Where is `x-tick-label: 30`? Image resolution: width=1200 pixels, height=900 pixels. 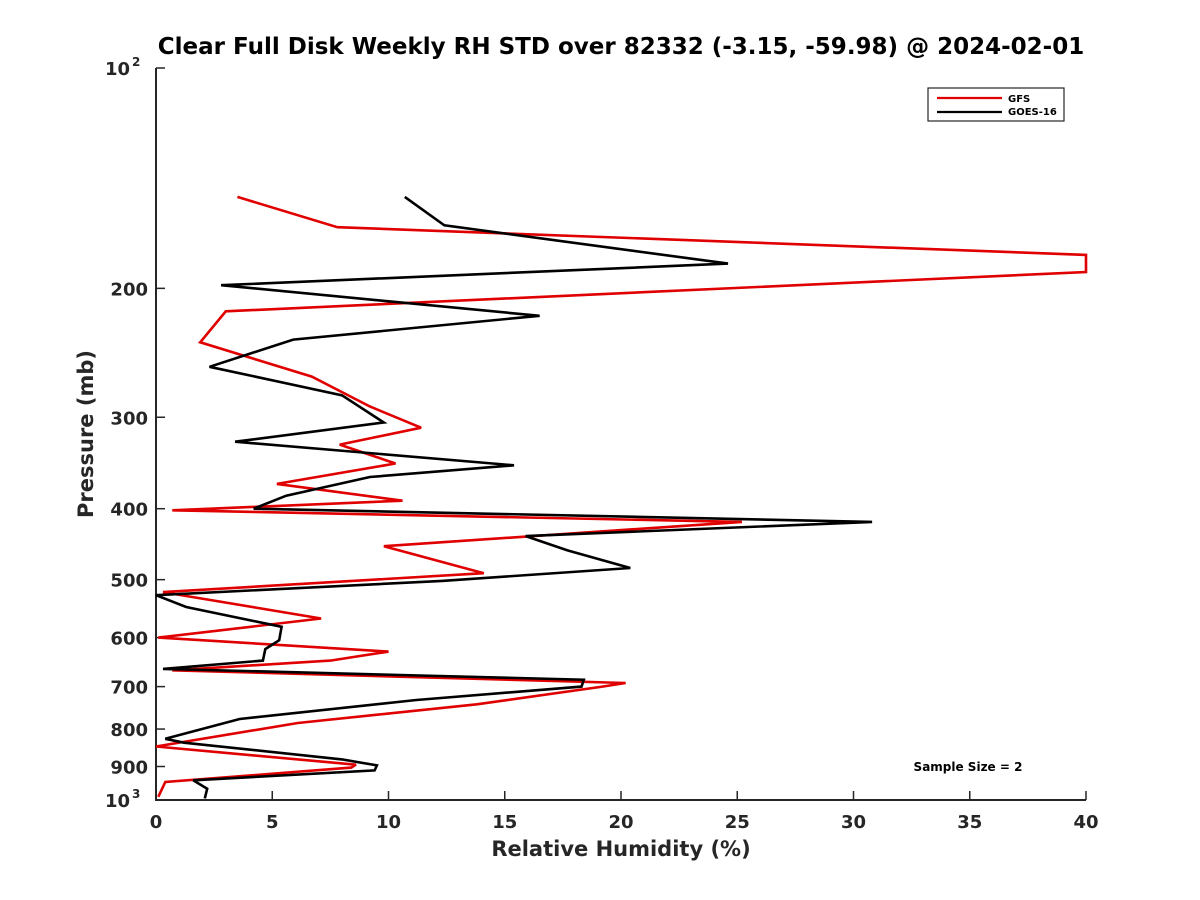 x-tick-label: 30 is located at coordinates (853, 822).